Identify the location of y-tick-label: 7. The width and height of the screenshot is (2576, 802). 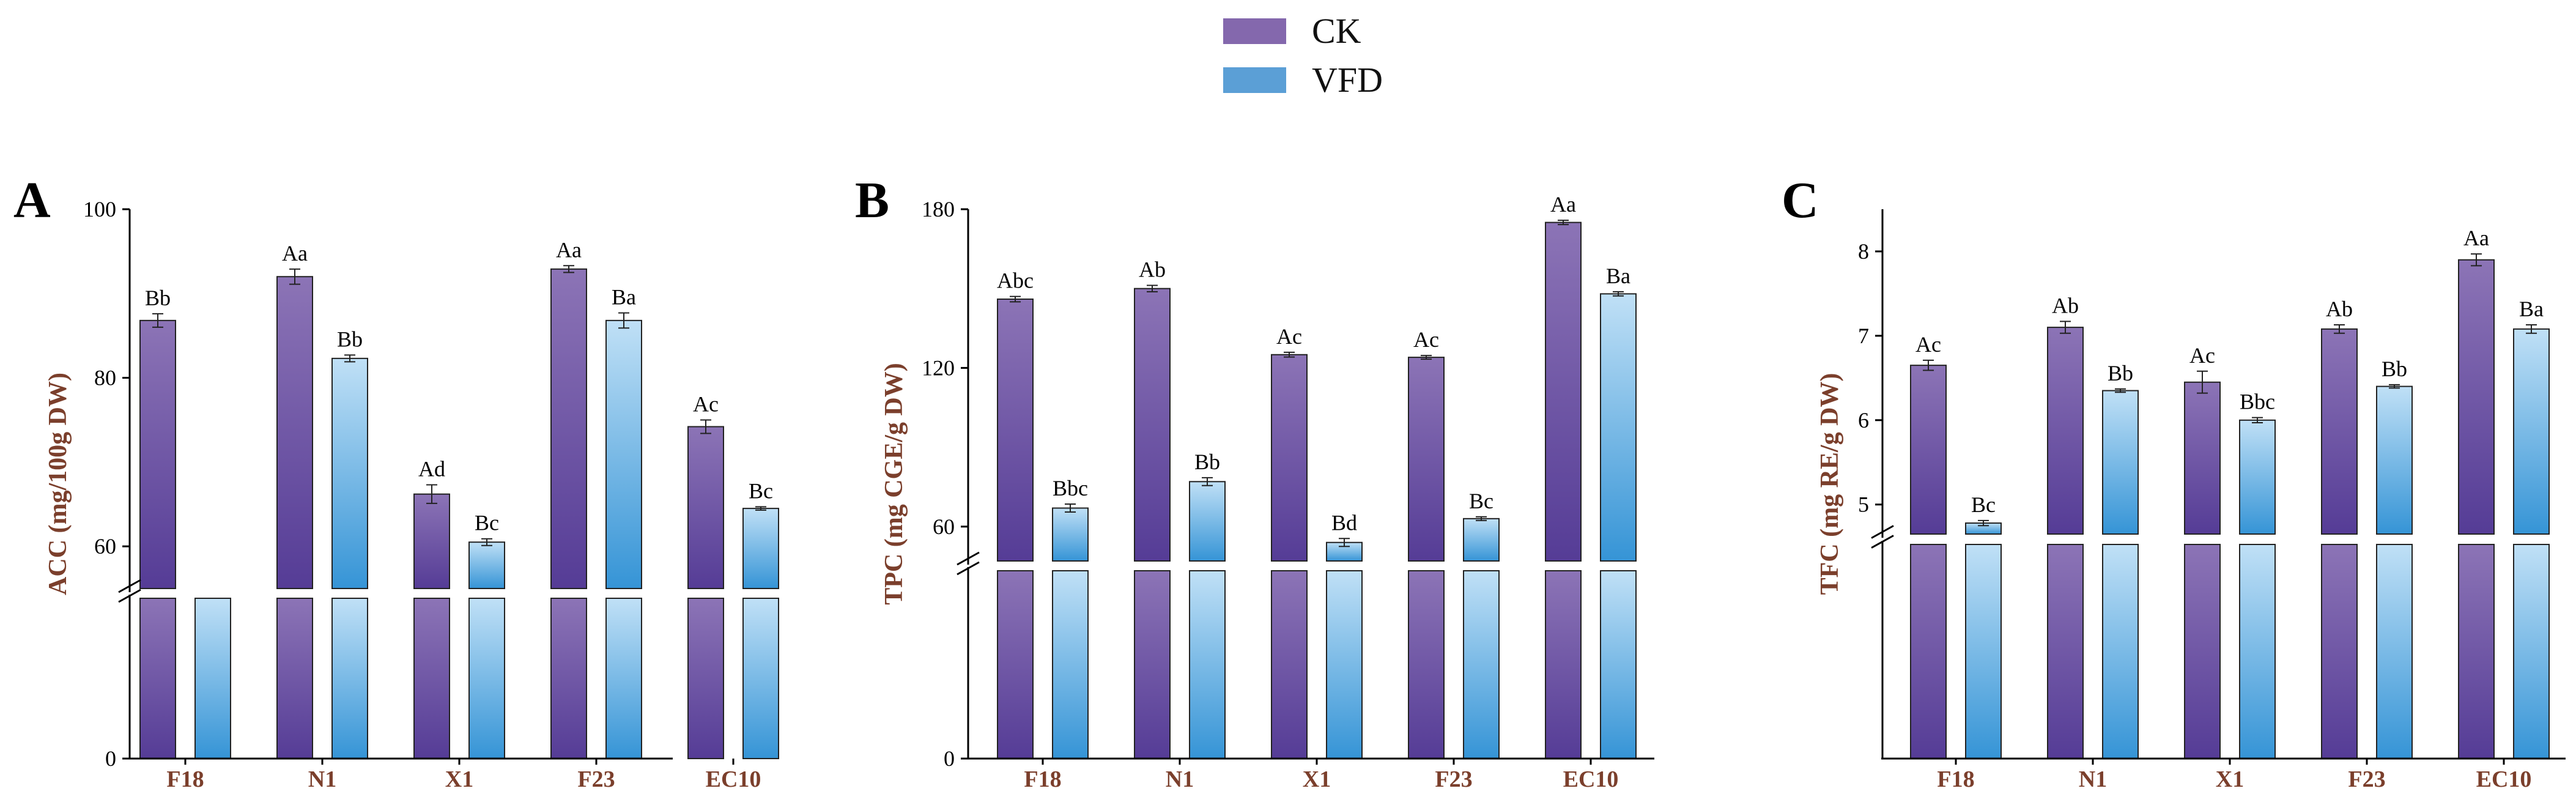
(1863, 336).